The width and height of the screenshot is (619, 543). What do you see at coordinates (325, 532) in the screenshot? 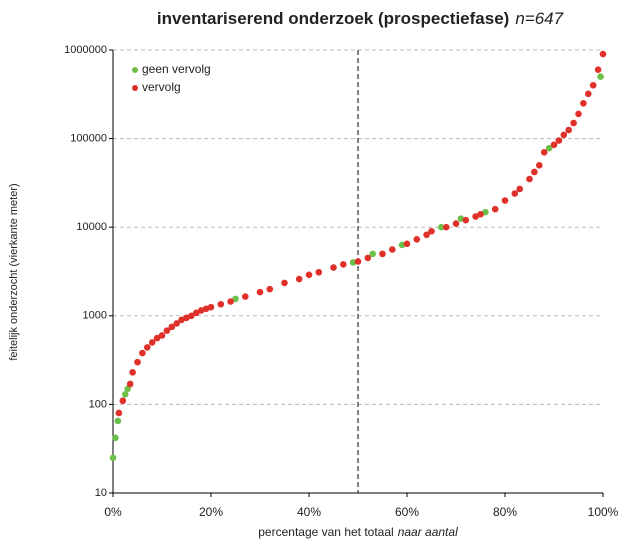
I see `x-axis-label: percentage van het totaal` at bounding box center [325, 532].